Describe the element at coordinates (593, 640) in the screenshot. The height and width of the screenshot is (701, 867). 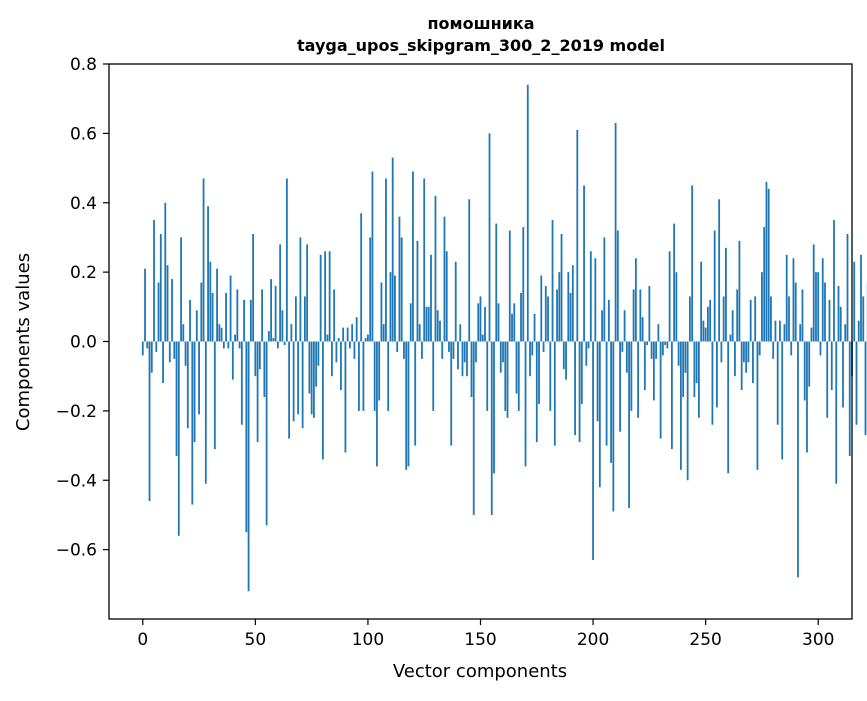
I see `x-tick-label: 200` at that location.